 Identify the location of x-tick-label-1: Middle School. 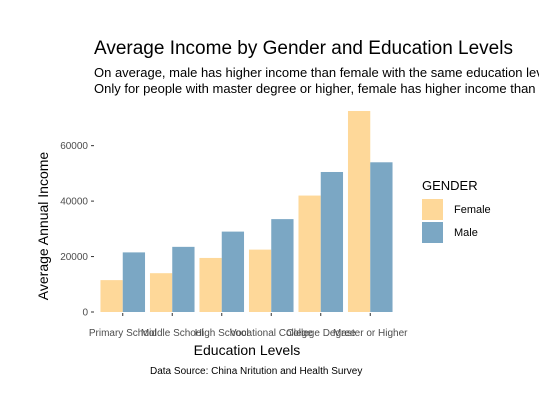
(172, 333).